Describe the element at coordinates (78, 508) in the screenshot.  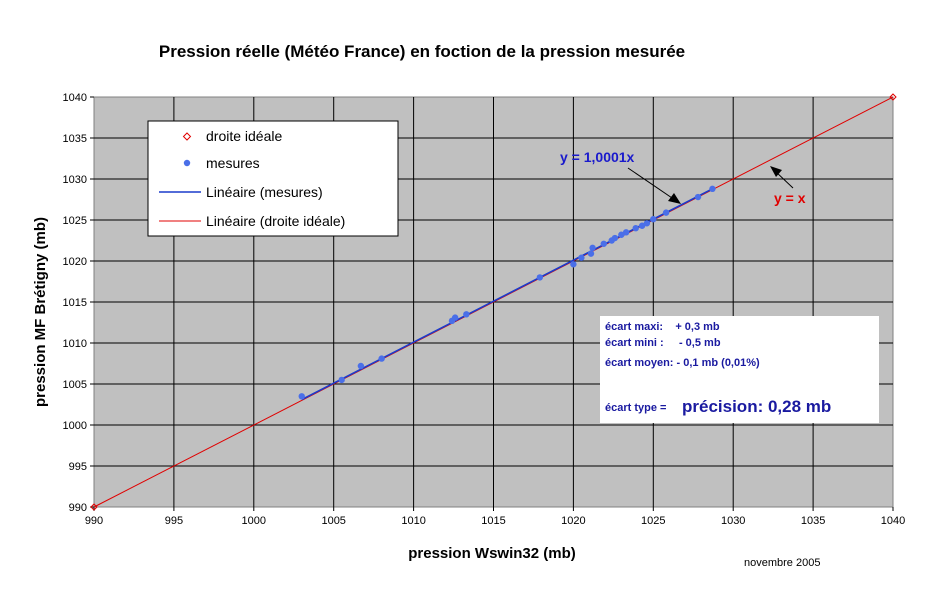
I see `y-tick-label: 990` at that location.